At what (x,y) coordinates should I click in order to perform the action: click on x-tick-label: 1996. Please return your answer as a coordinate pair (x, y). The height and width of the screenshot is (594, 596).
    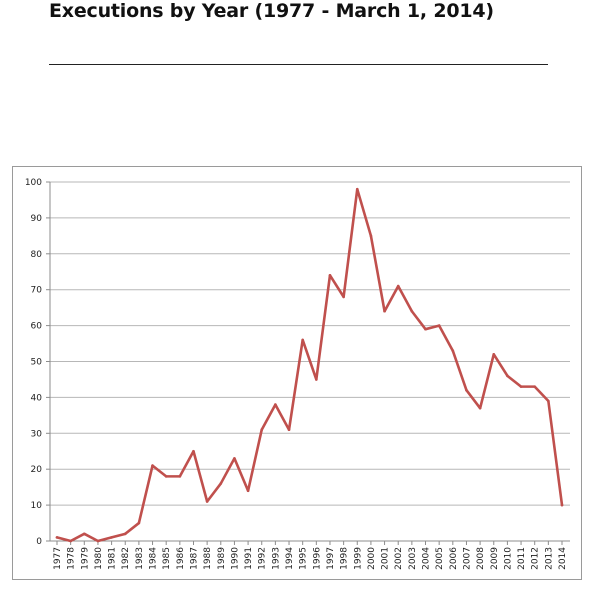
    Looking at the image, I should click on (317, 558).